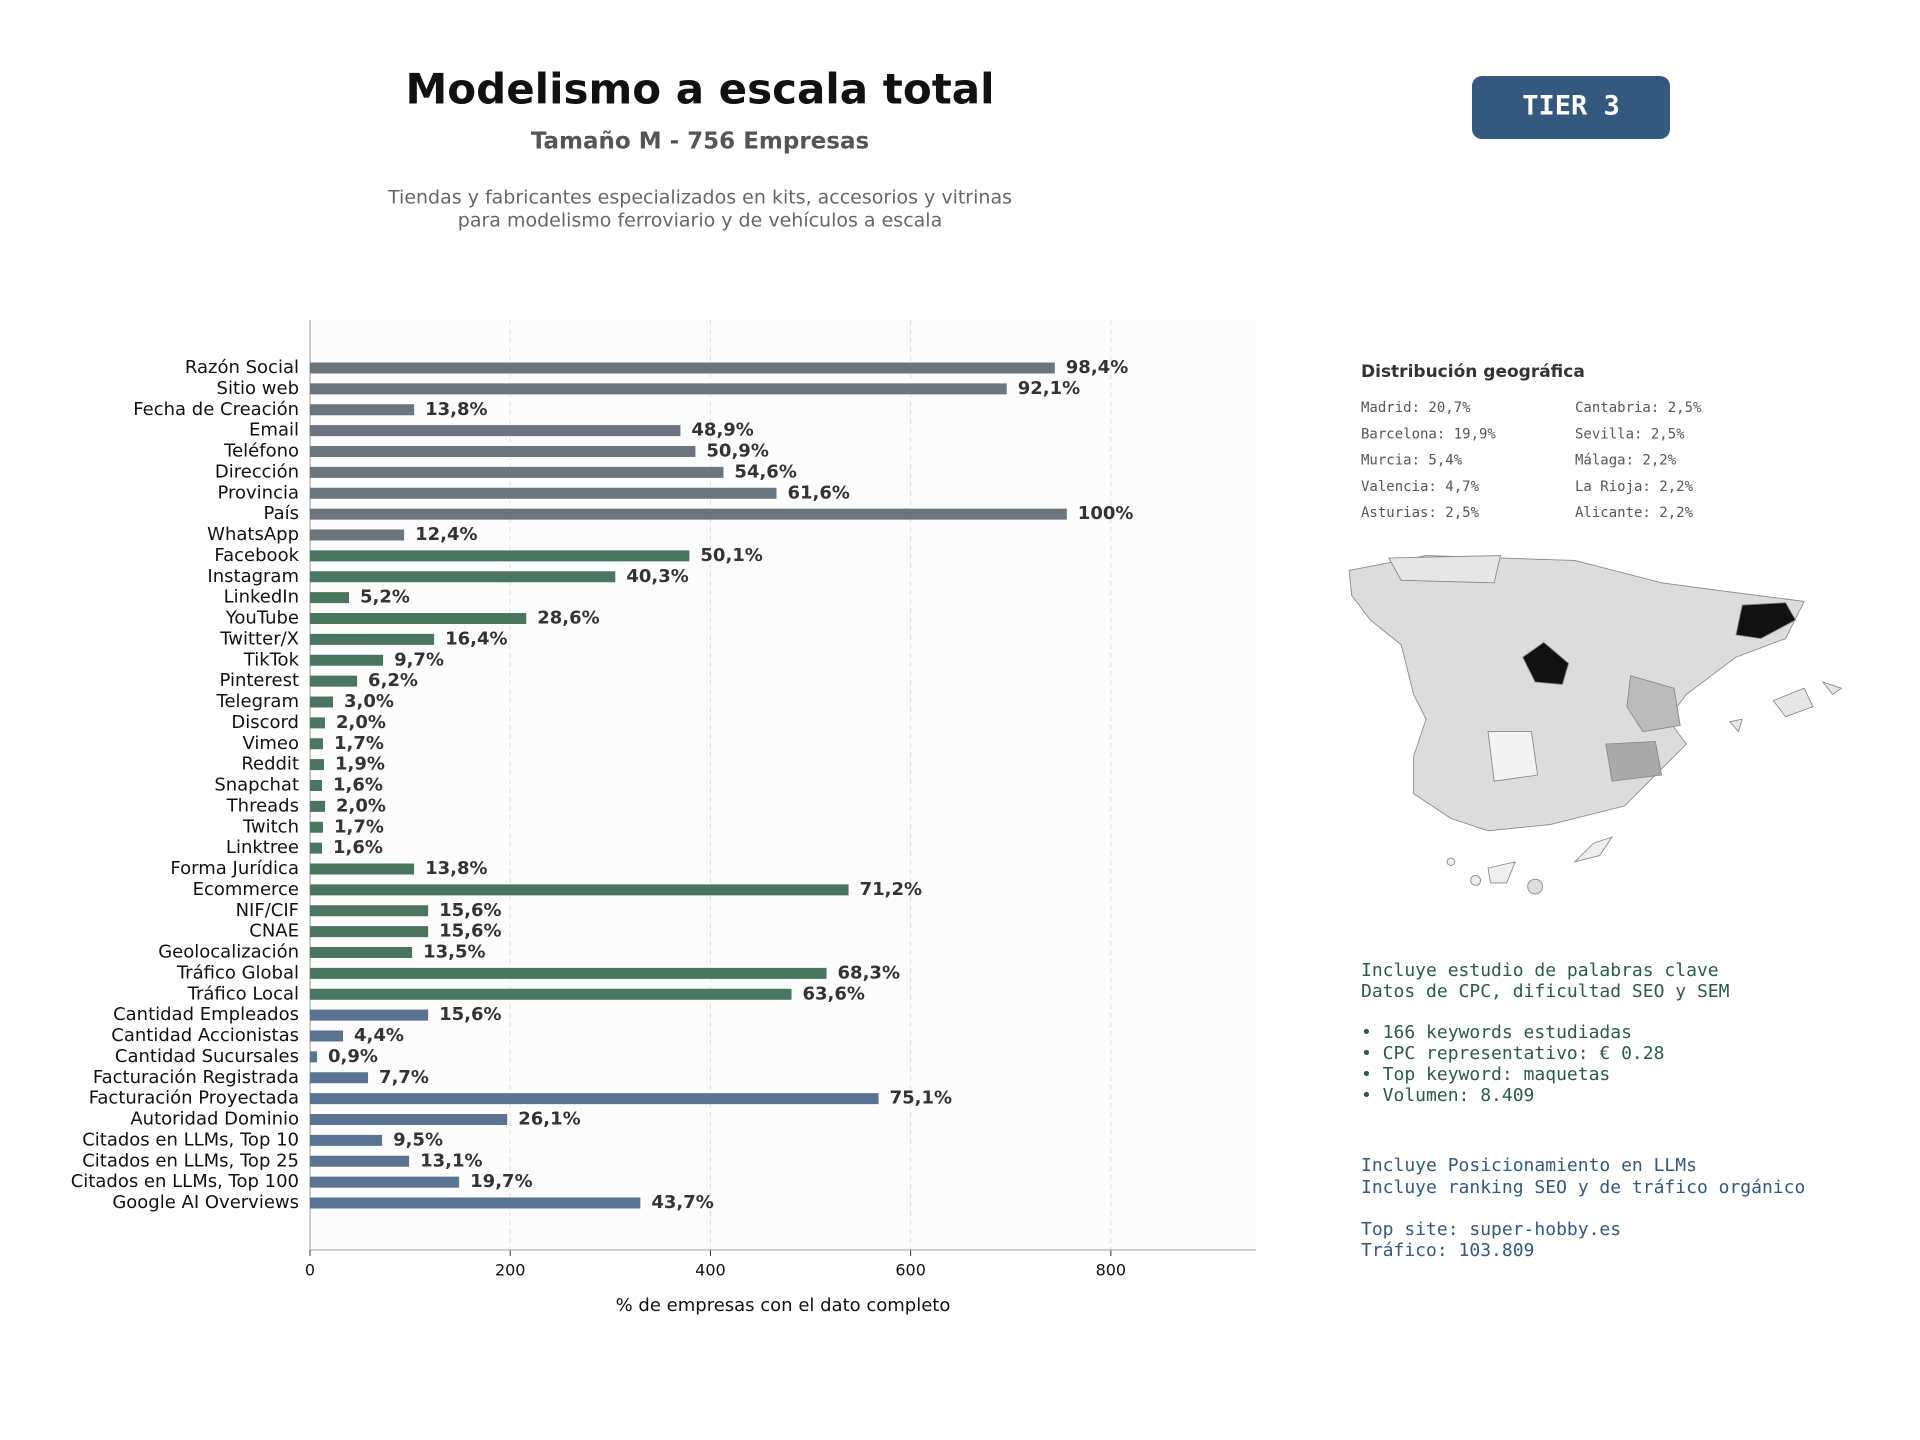 The image size is (1920, 1440). I want to click on value-label: 43,7%, so click(682, 1202).